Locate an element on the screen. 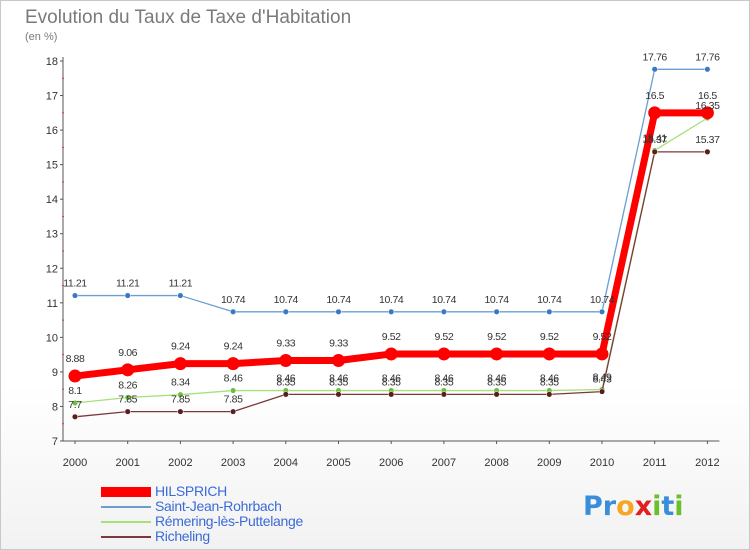  data-label-r-mering-l-s-puttelange: 8.34 is located at coordinates (180, 383).